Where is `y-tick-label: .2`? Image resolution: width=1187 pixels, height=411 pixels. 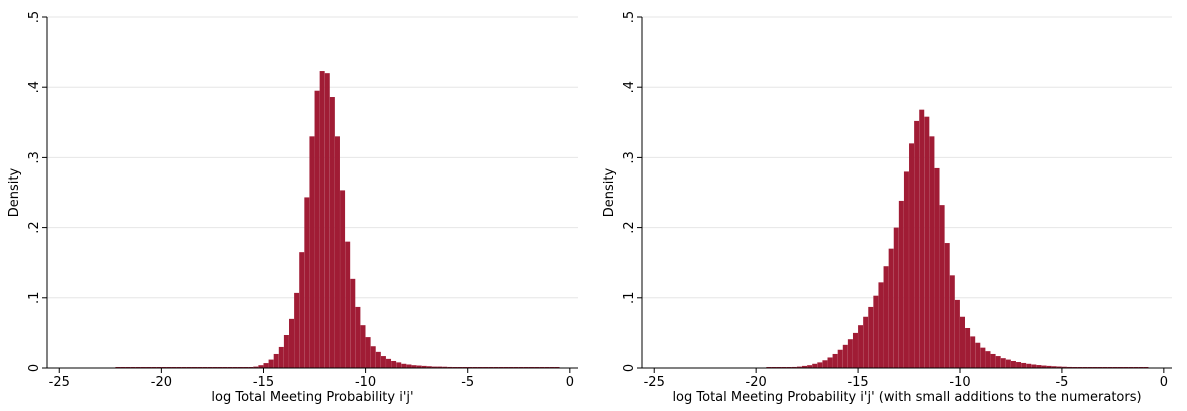
y-tick-label: .2 is located at coordinates (629, 227).